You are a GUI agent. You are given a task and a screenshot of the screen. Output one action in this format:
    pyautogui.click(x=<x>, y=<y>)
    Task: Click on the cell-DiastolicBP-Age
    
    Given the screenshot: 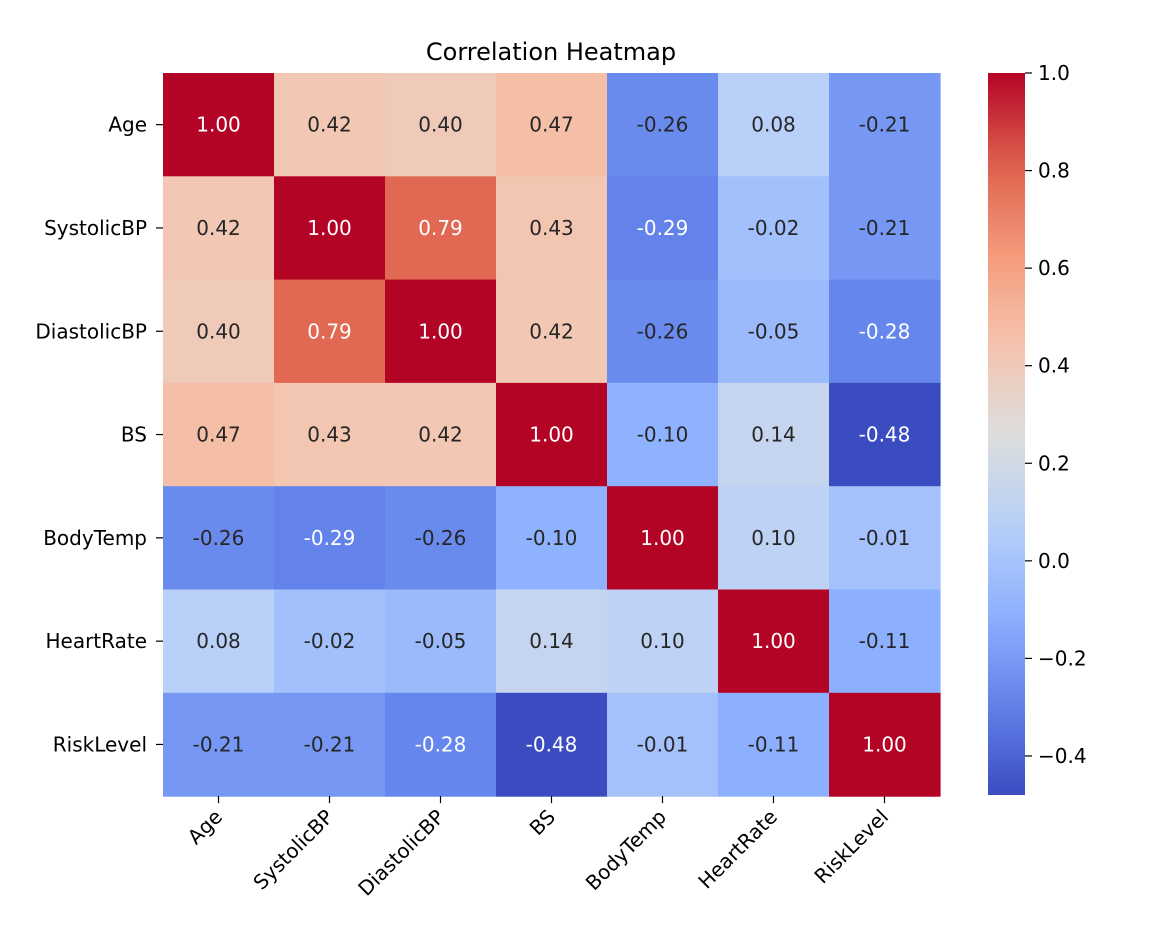 What is the action you would take?
    pyautogui.click(x=219, y=331)
    